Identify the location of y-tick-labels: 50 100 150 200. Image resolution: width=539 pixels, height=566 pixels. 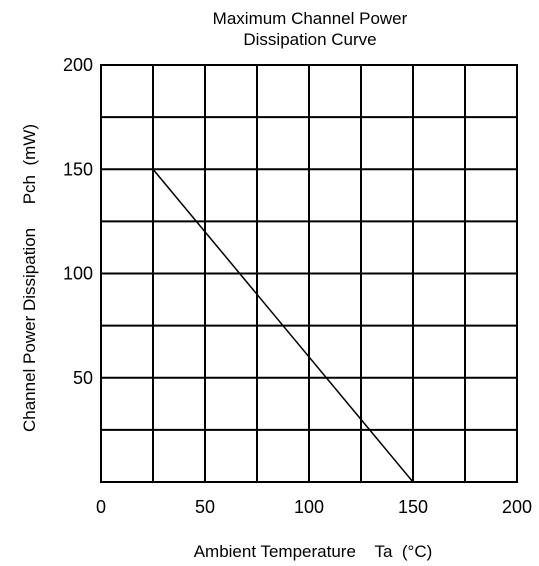
(78, 221).